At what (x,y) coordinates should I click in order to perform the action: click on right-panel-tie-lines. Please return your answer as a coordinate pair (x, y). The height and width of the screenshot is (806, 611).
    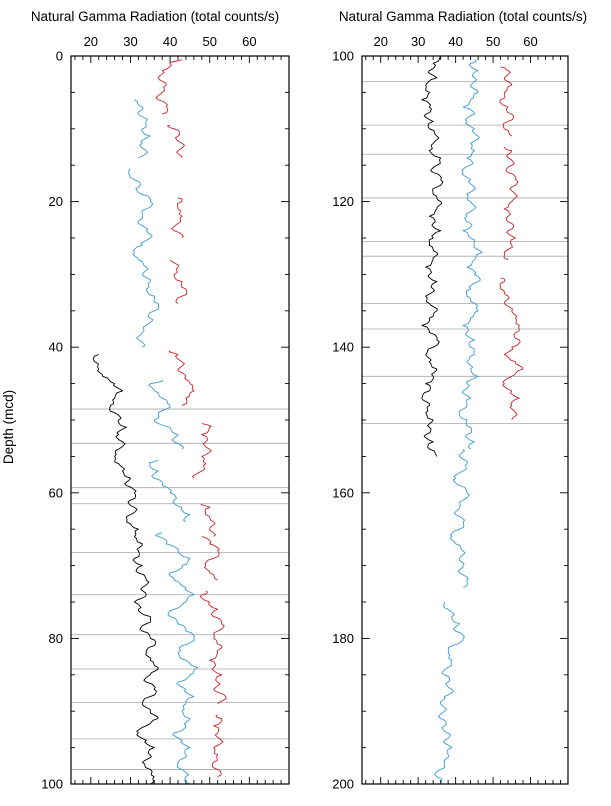
    Looking at the image, I should click on (465, 253).